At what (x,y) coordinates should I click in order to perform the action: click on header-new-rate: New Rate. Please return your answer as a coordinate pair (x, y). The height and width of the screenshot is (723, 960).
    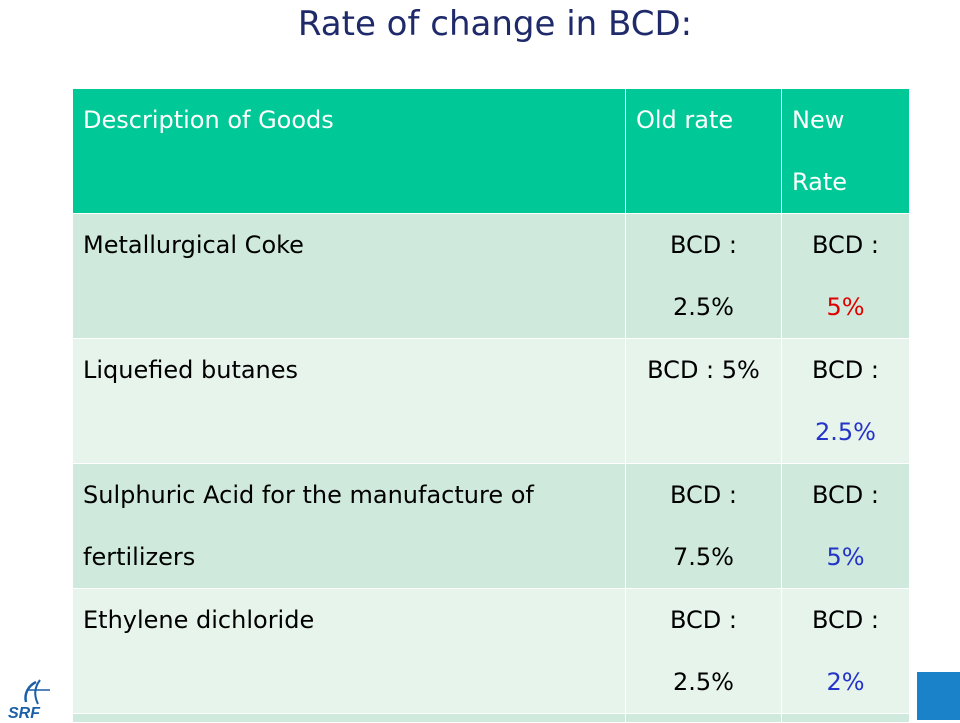
    Looking at the image, I should click on (845, 151).